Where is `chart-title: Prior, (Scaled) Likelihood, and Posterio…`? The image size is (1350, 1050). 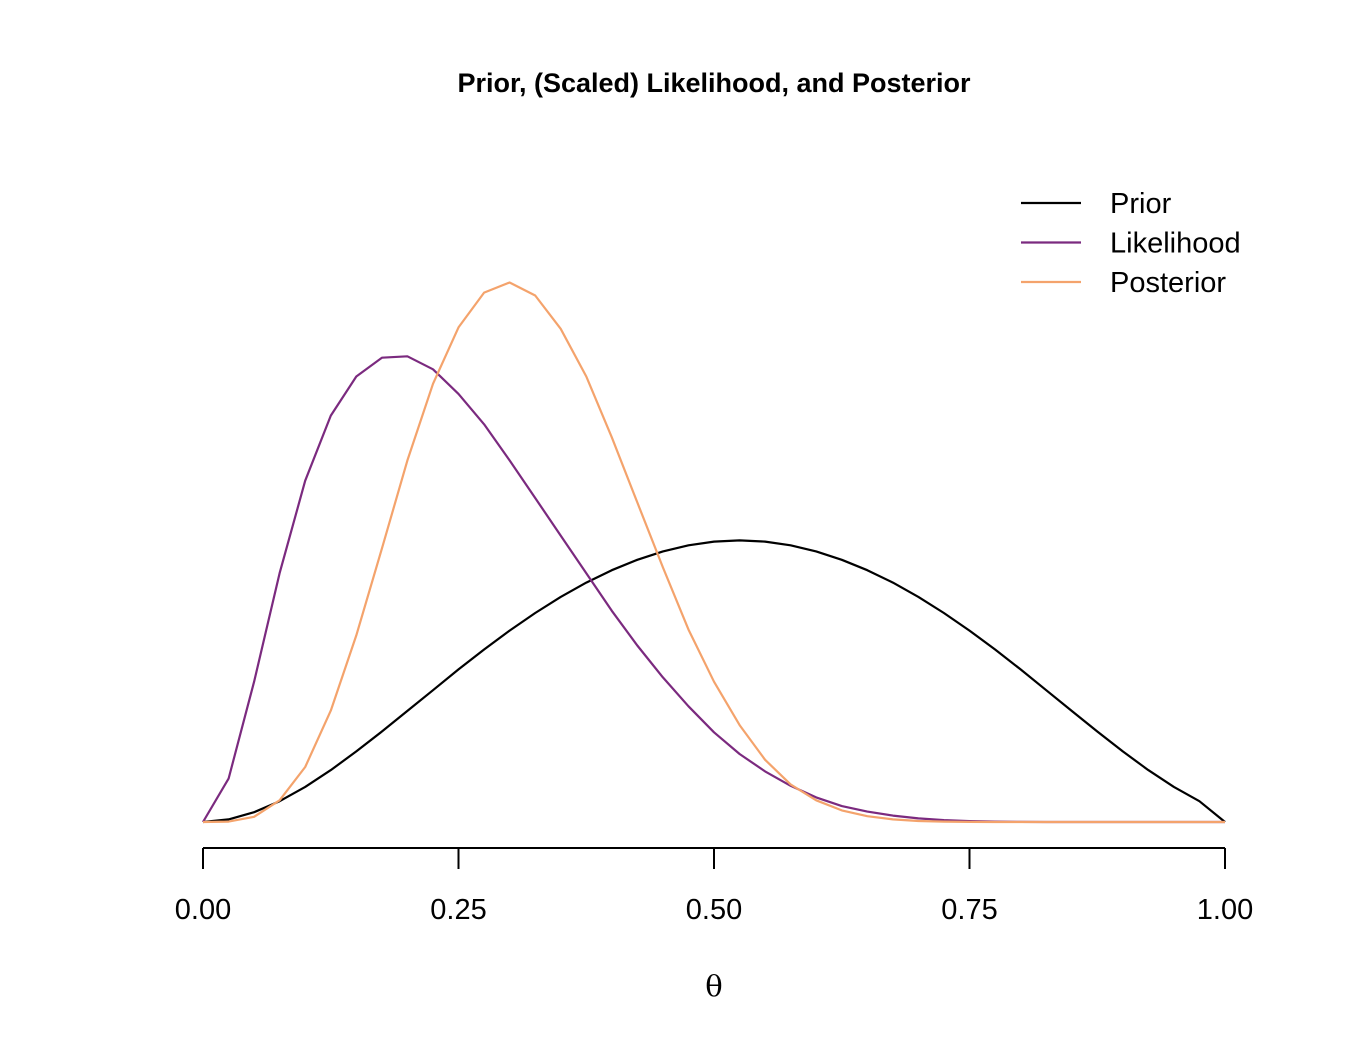 chart-title: Prior, (Scaled) Likelihood, and Posterio… is located at coordinates (714, 83).